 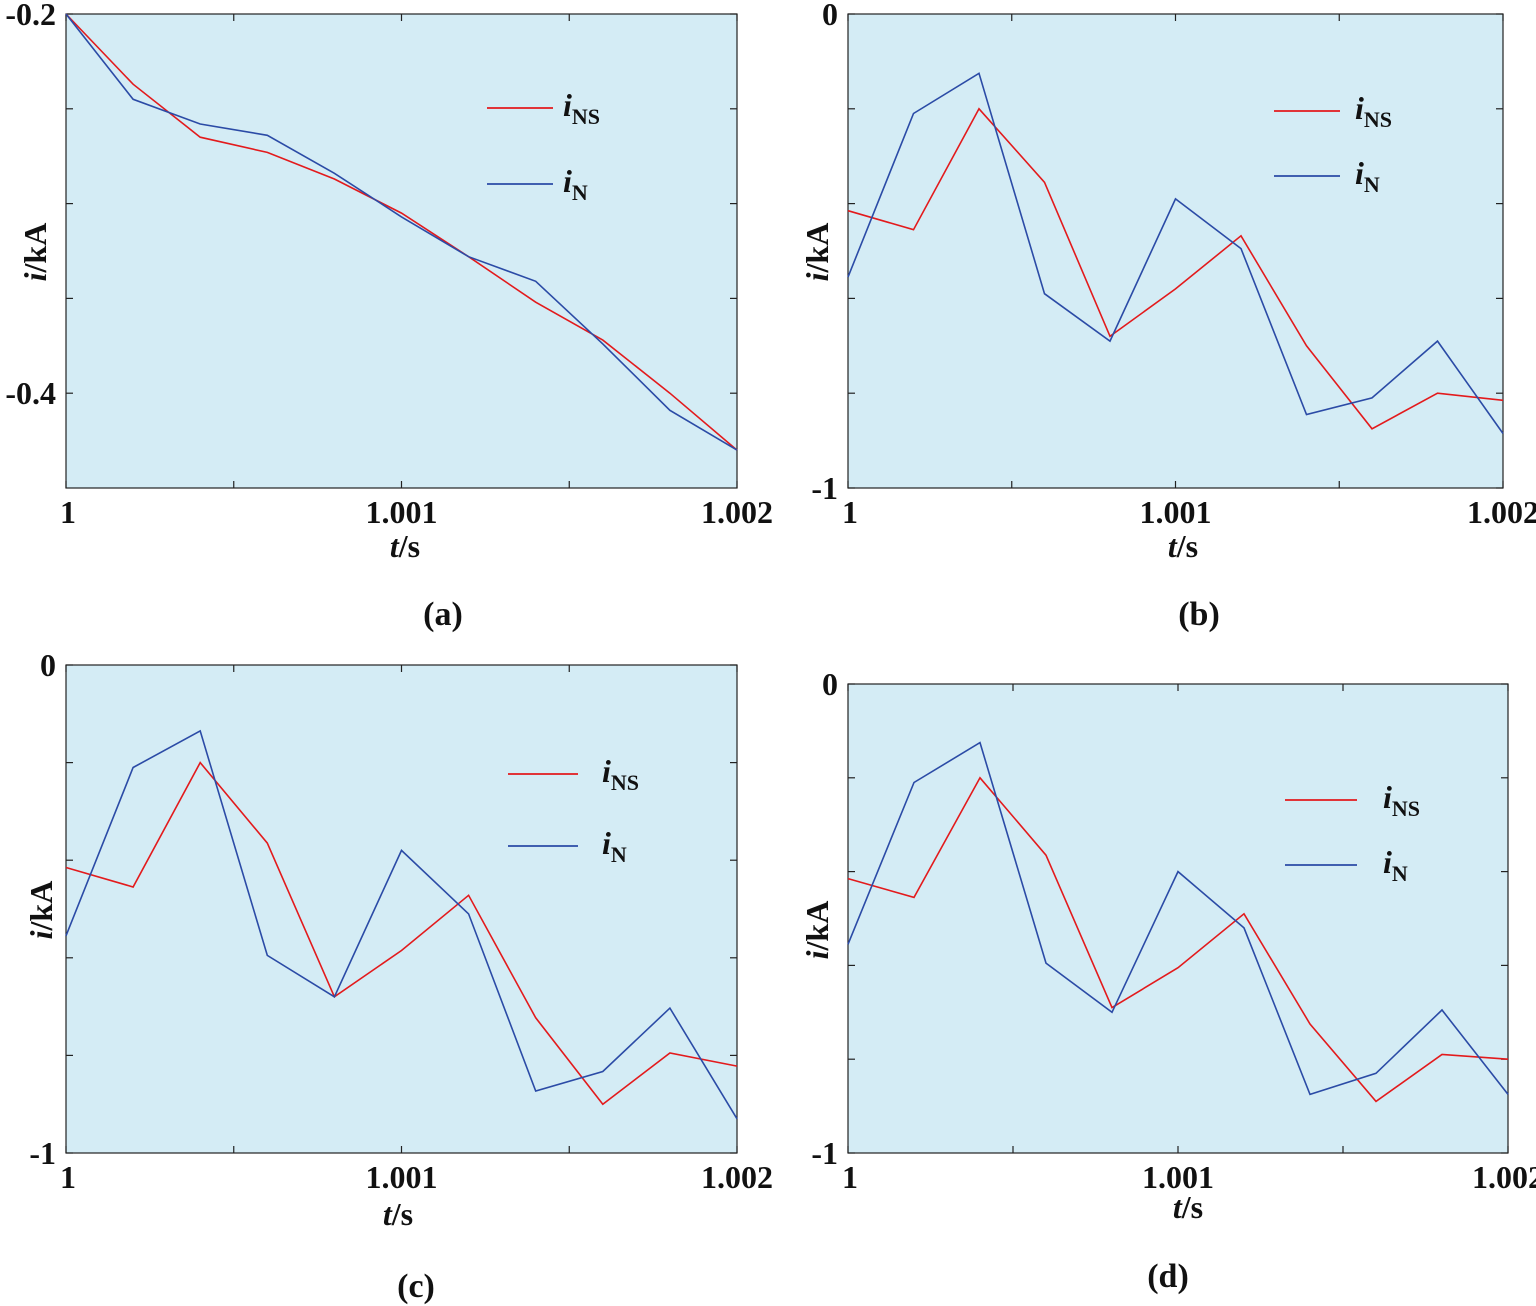 I want to click on y-tick-label: -0.4, so click(x=30, y=393).